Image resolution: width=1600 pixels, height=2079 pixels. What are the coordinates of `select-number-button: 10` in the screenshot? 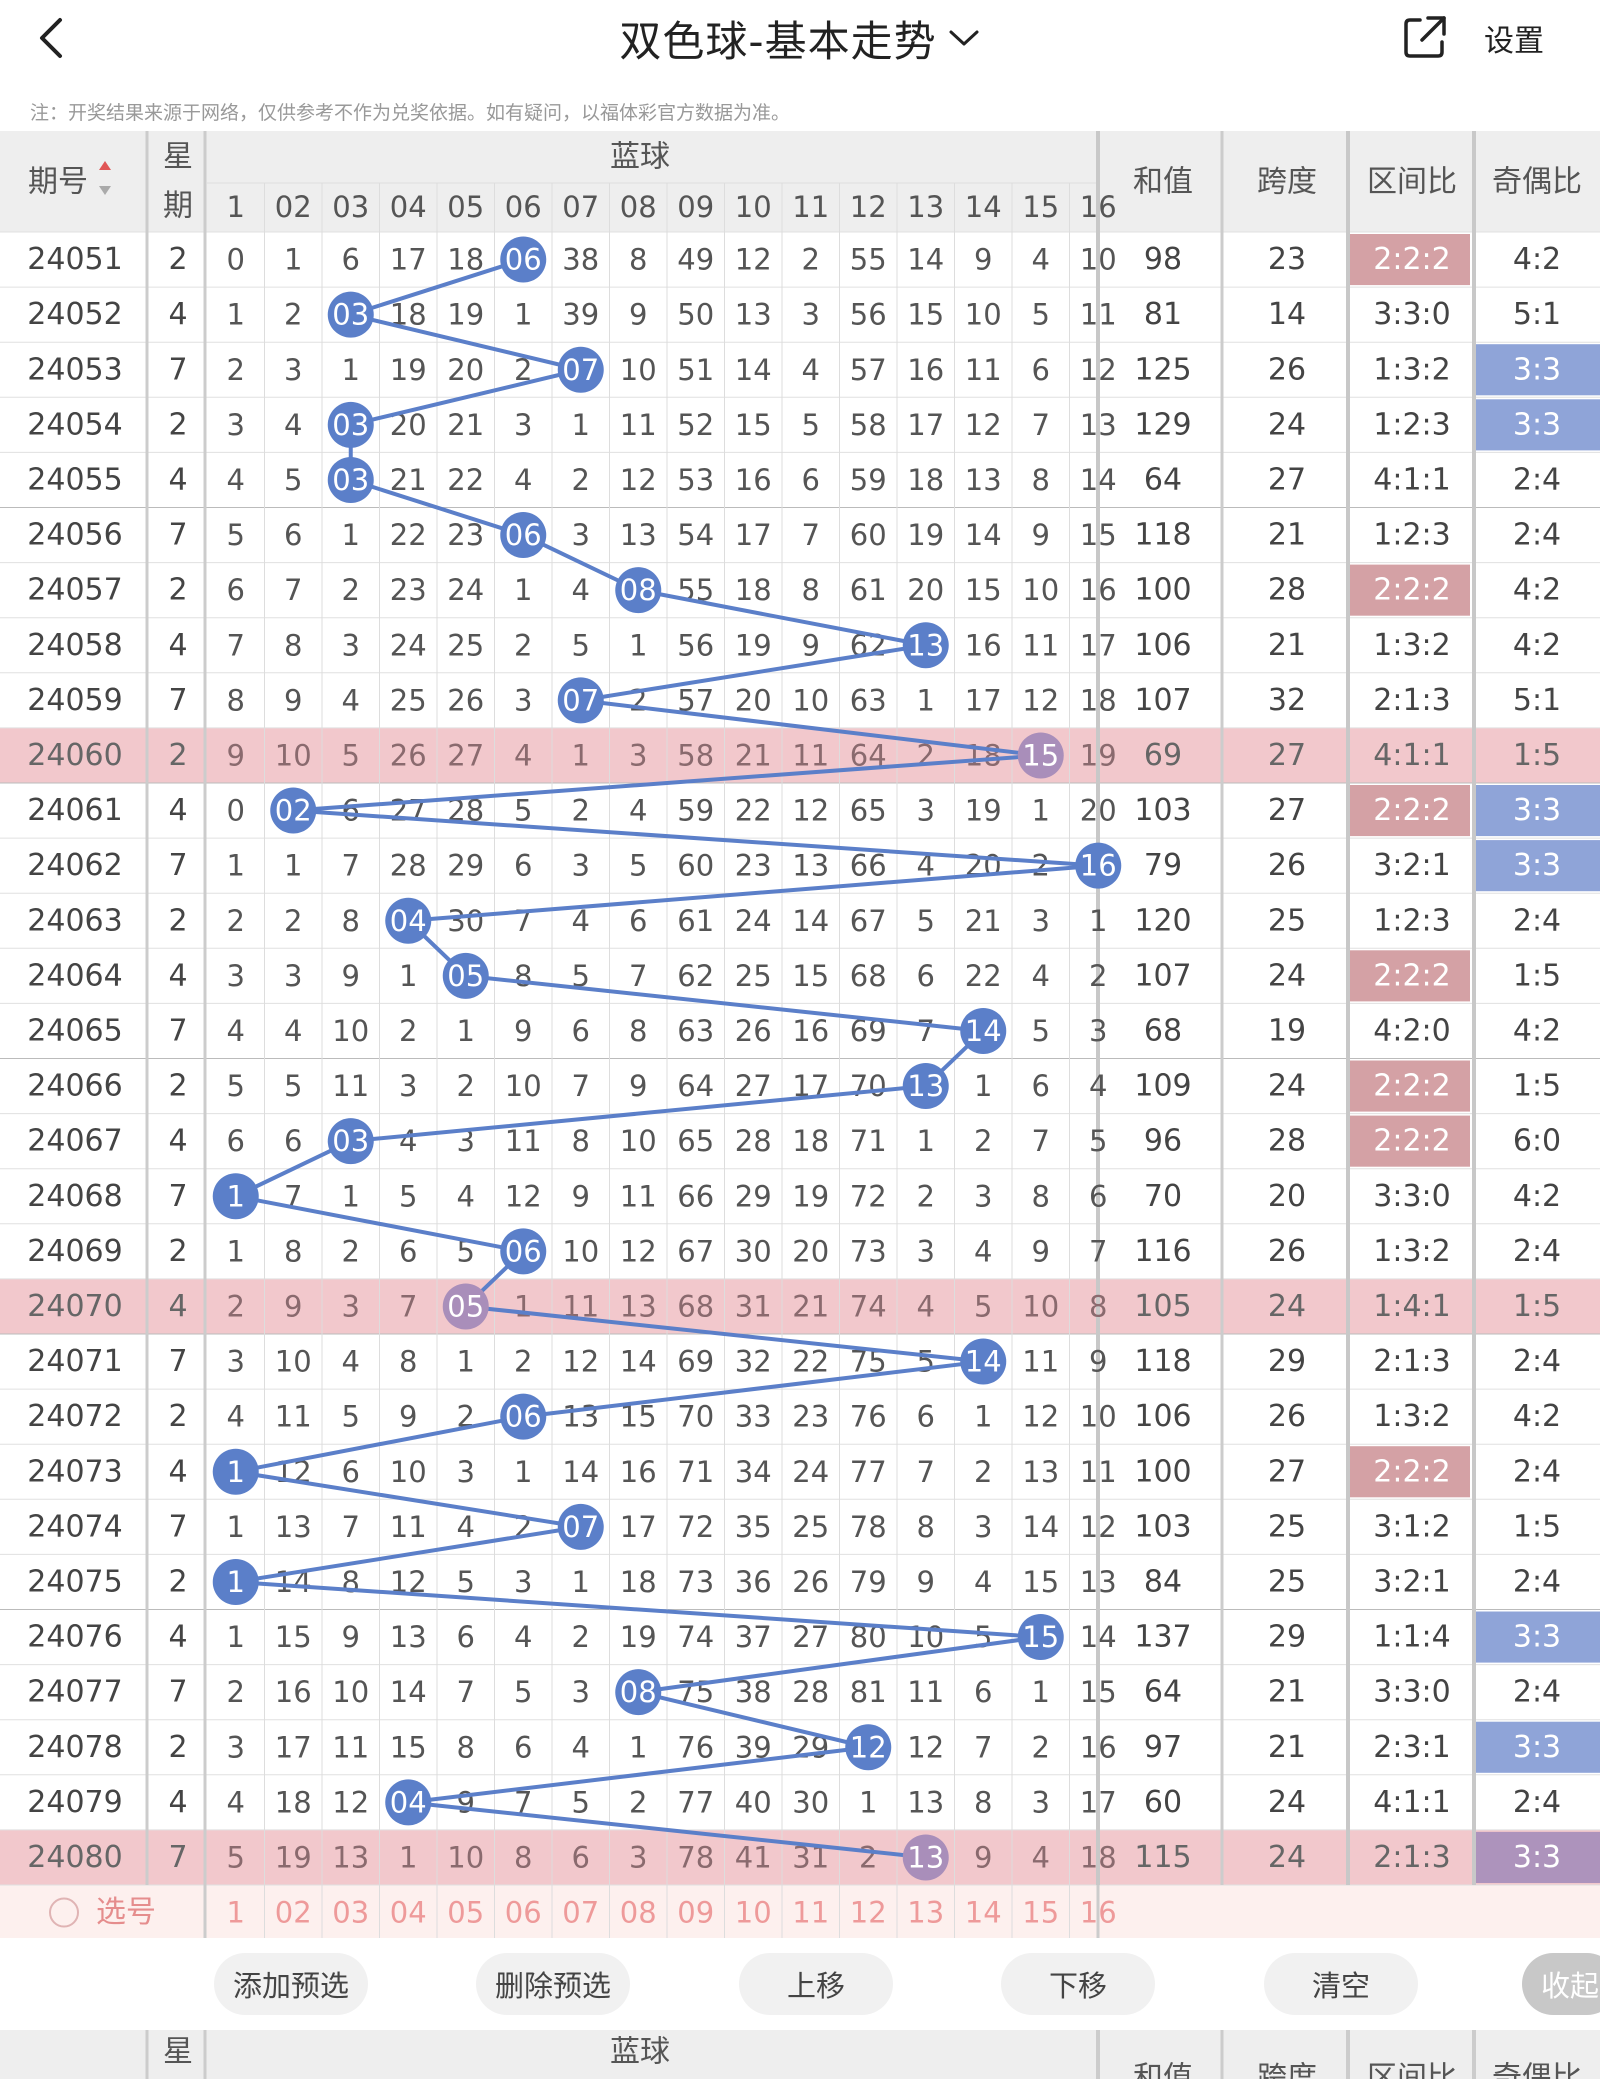 It's located at (753, 1913).